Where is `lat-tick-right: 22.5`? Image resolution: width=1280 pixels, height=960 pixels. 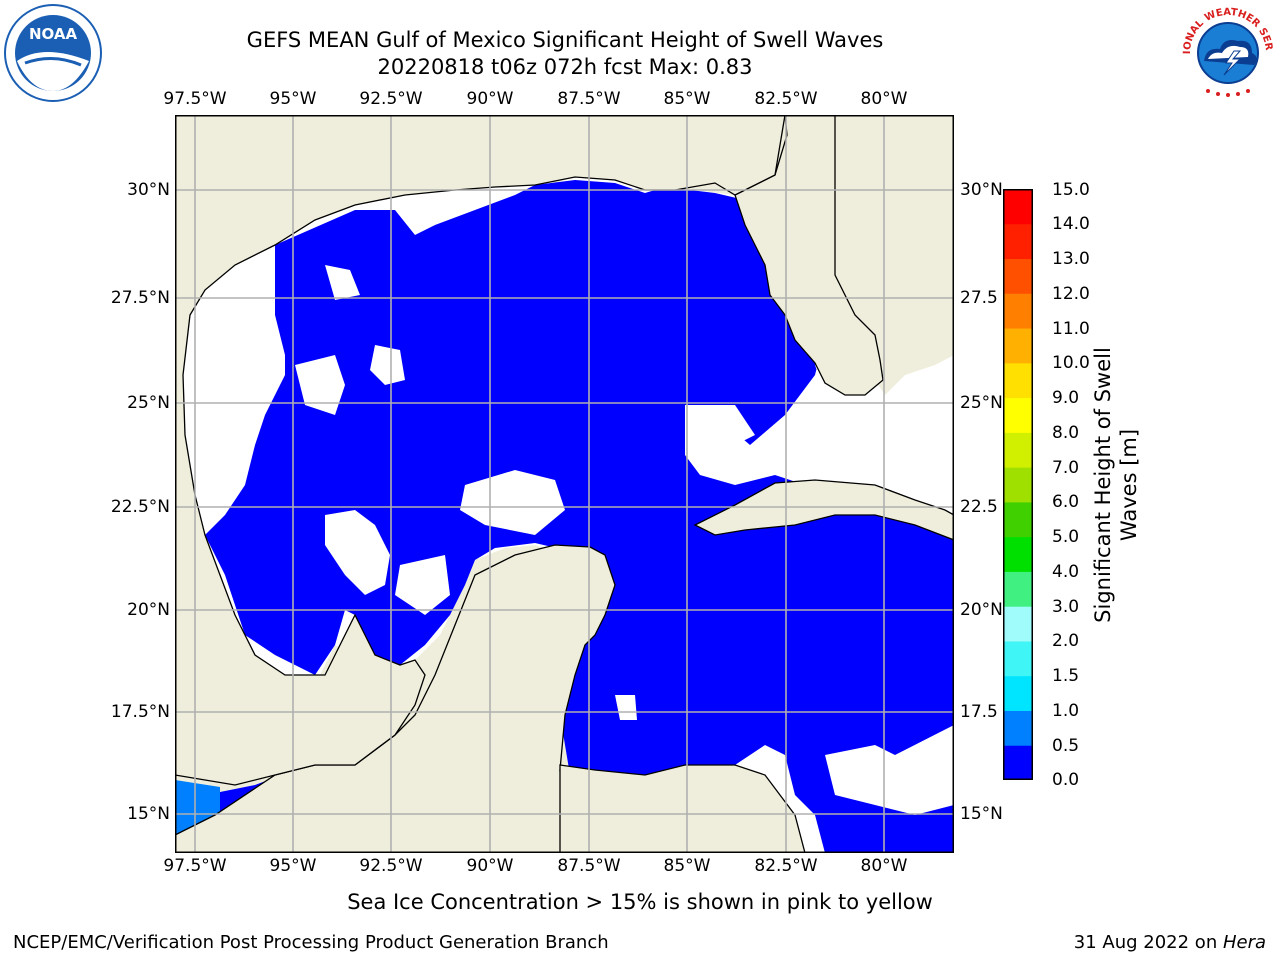 lat-tick-right: 22.5 is located at coordinates (979, 507).